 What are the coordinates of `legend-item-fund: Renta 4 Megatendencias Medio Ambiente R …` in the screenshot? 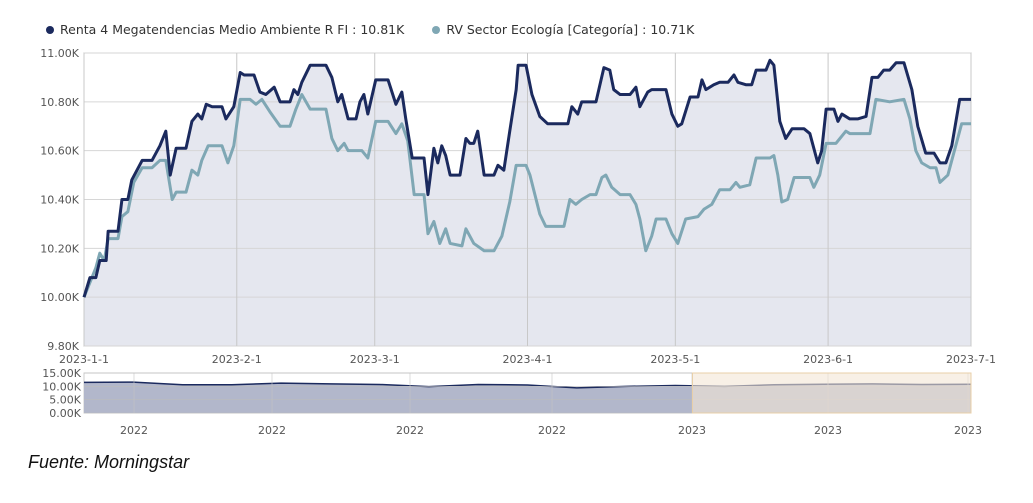 It's located at (225, 29).